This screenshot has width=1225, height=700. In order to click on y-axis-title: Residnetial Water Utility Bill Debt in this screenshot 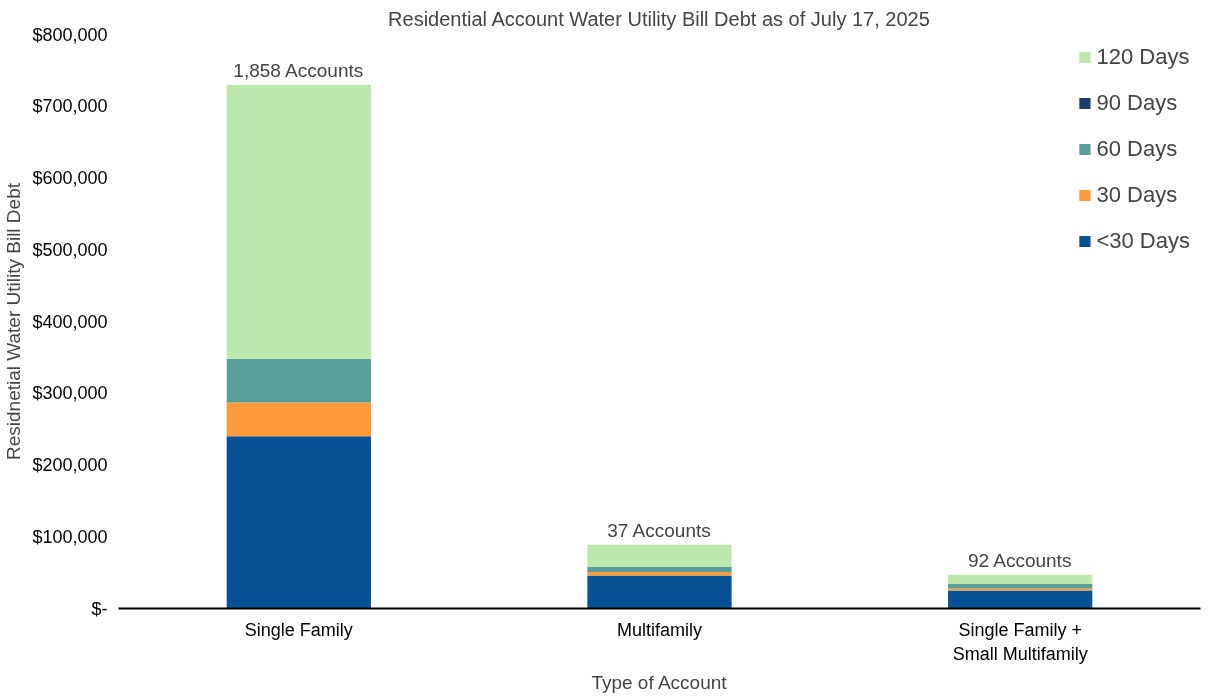, I will do `click(14, 321)`.